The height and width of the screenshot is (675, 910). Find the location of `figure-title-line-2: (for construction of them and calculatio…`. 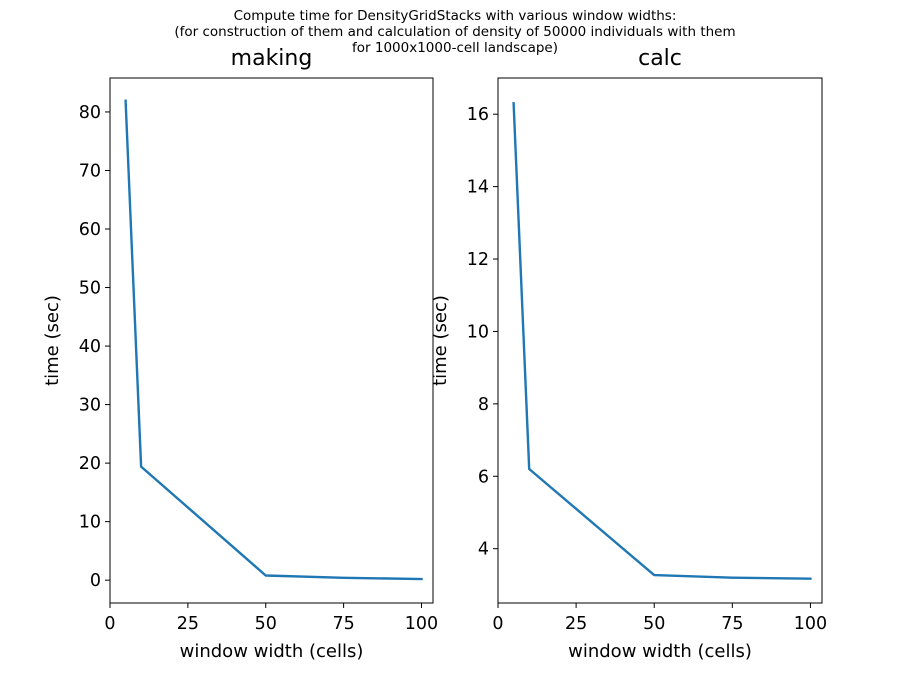

figure-title-line-2: (for construction of them and calculatio… is located at coordinates (455, 32).